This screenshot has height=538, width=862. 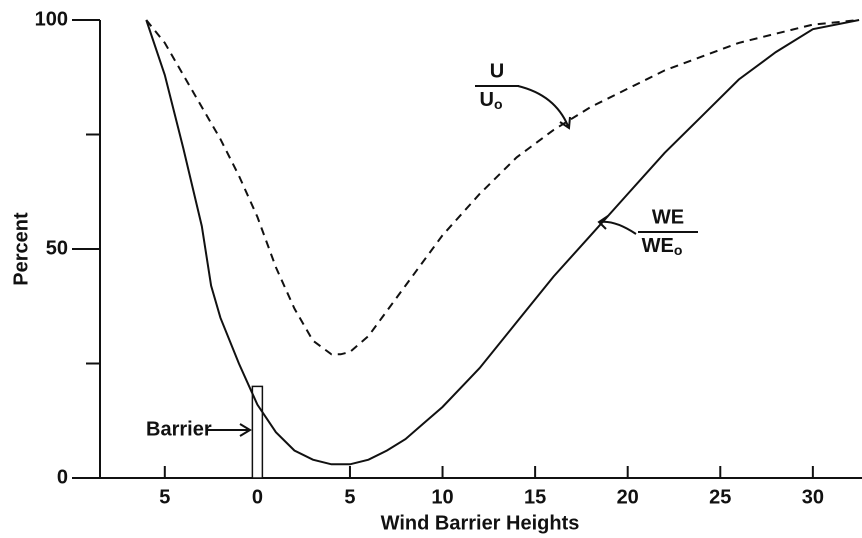 What do you see at coordinates (544, 107) in the screenshot?
I see `u-arrow` at bounding box center [544, 107].